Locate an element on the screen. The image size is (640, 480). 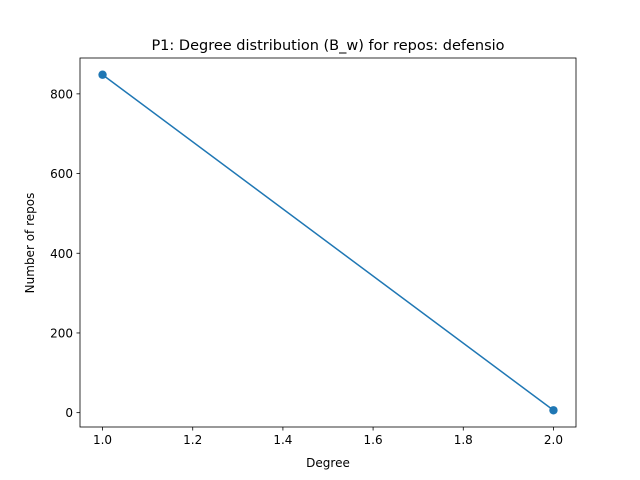
y-tick-label: 400 is located at coordinates (61, 254).